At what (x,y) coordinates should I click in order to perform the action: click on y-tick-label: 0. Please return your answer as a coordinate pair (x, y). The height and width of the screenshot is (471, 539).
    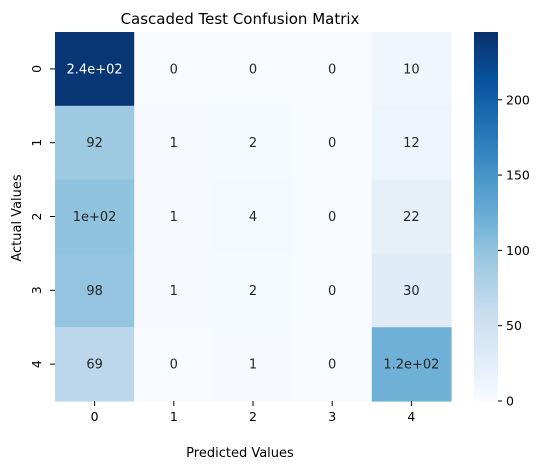
    Looking at the image, I should click on (36, 69).